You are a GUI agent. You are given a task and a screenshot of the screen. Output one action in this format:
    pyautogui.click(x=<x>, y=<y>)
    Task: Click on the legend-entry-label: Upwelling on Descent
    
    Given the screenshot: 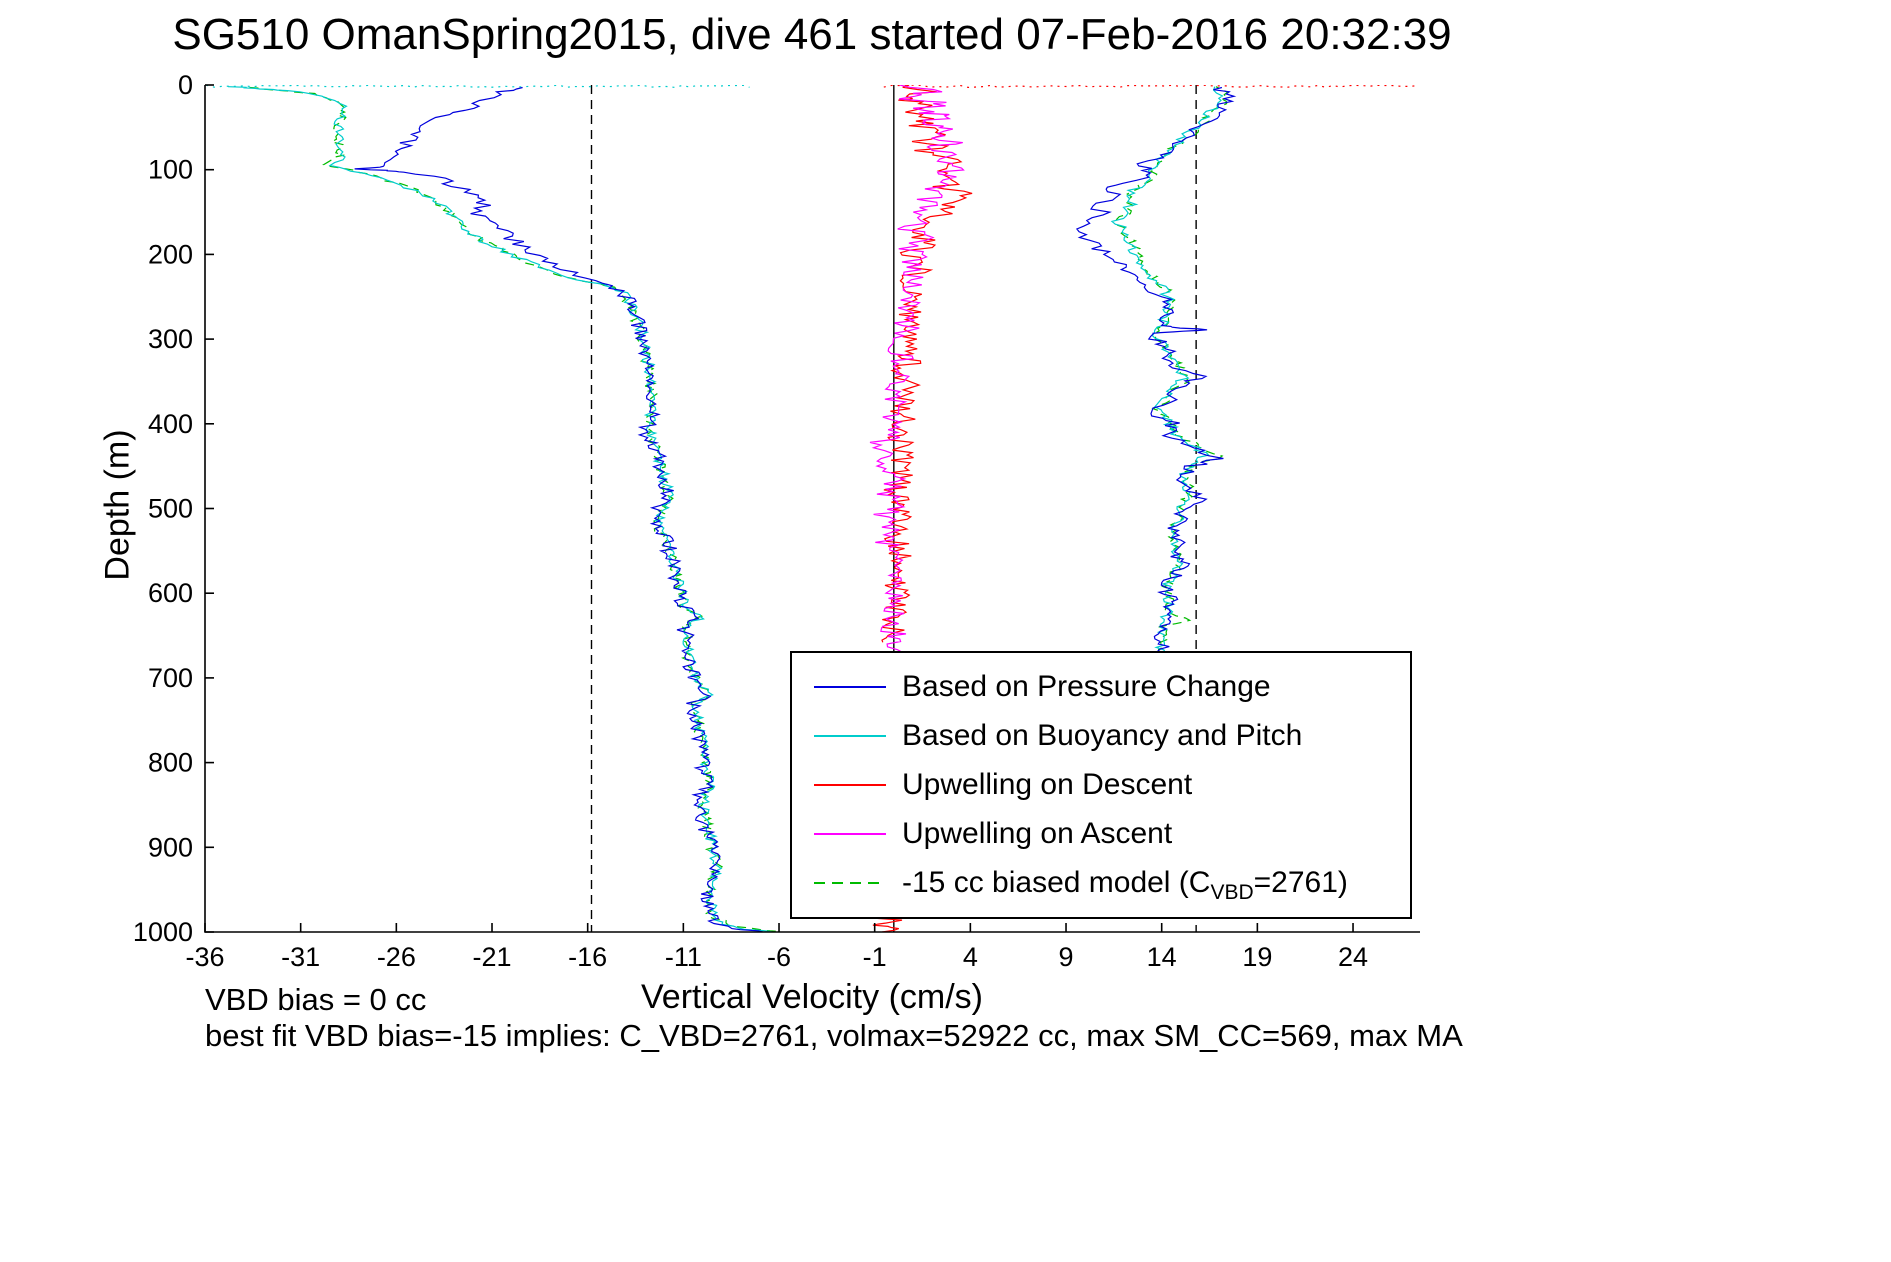 What is the action you would take?
    pyautogui.click(x=1047, y=784)
    